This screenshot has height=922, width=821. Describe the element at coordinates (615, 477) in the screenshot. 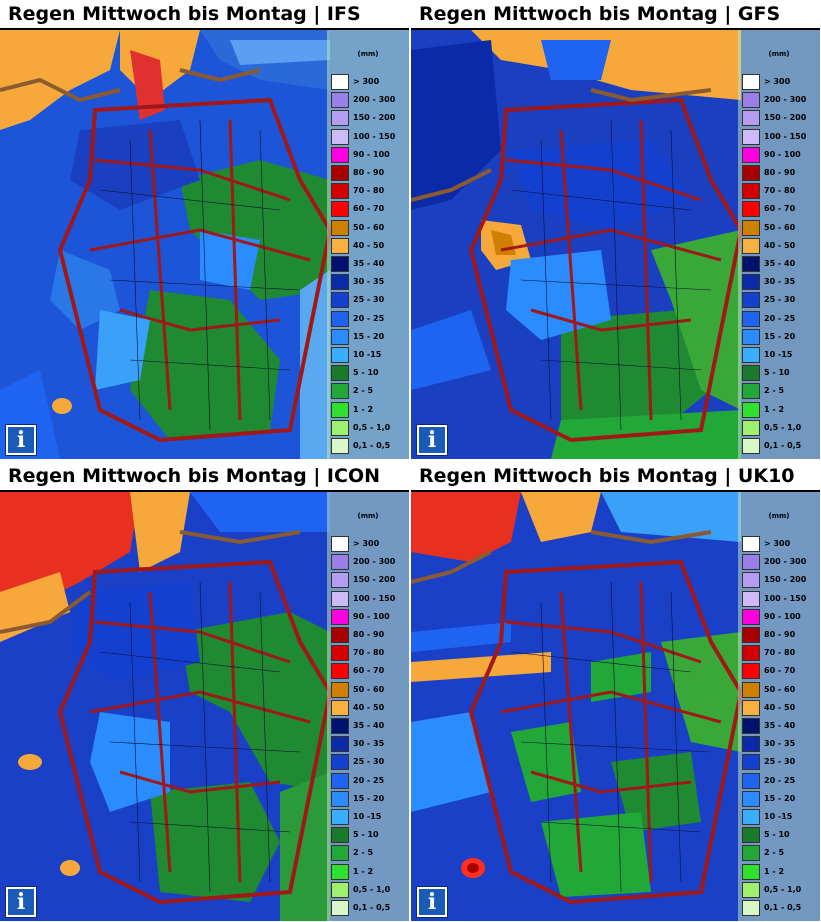

I see `panel-title: Regen Mittwoch bis Montag | UK10` at that location.